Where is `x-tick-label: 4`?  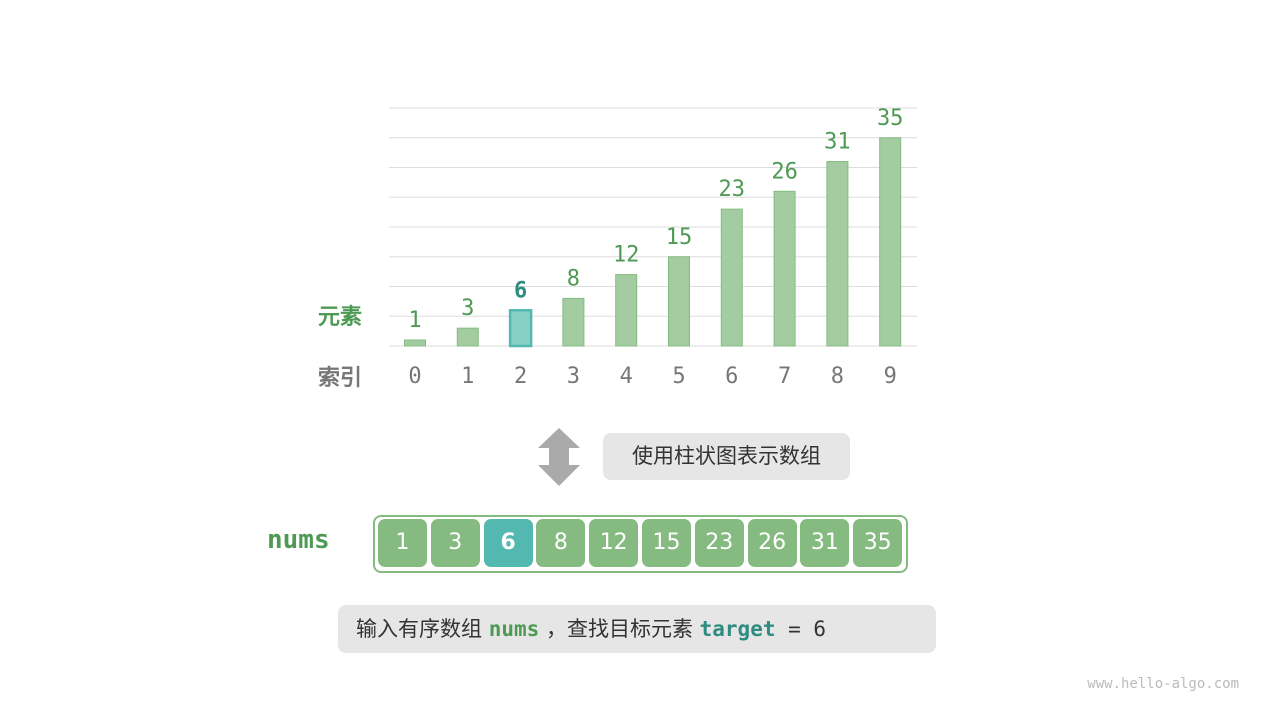
x-tick-label: 4 is located at coordinates (626, 376).